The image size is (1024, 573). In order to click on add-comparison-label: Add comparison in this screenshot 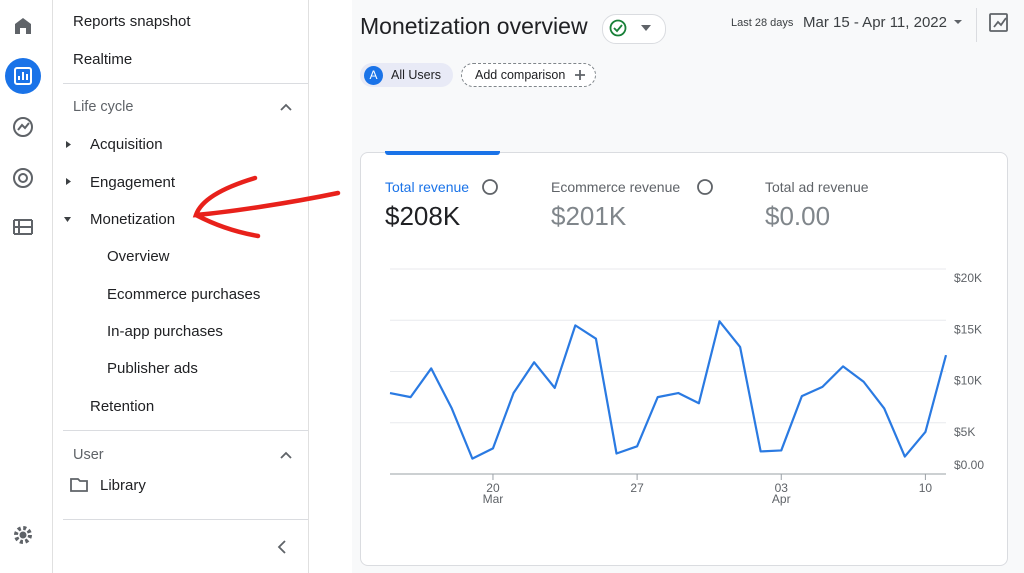, I will do `click(520, 75)`.